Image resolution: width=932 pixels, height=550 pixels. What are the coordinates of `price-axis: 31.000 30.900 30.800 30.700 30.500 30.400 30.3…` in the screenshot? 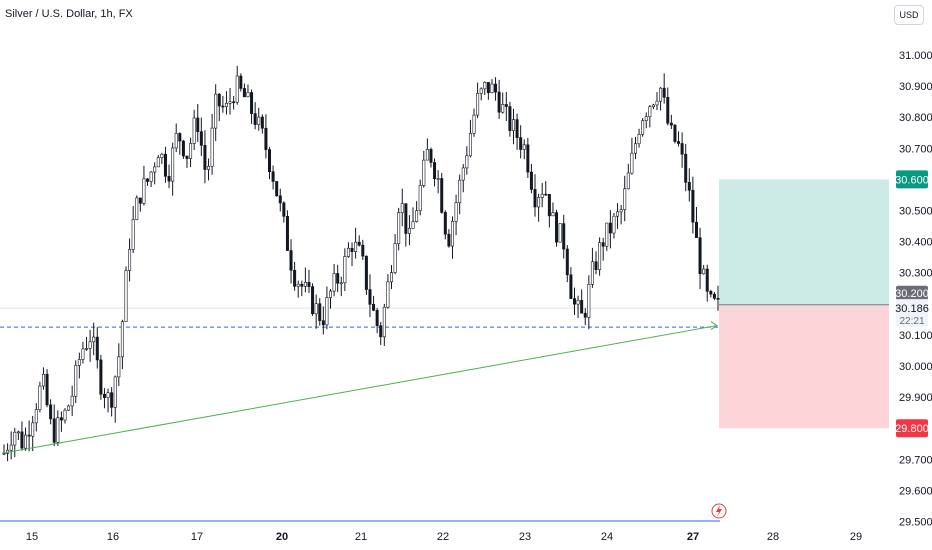 It's located at (915, 289).